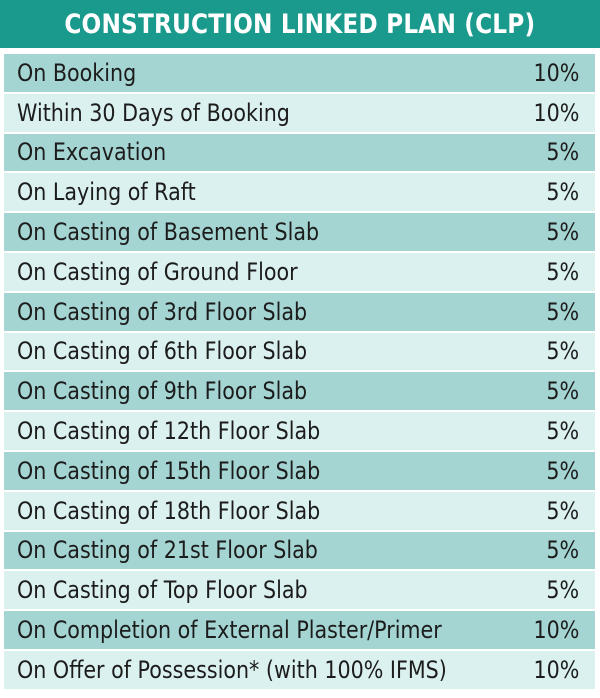 The image size is (600, 698). Describe the element at coordinates (169, 510) in the screenshot. I see `milestone-label: On Casting of 18th Floor Slab` at that location.